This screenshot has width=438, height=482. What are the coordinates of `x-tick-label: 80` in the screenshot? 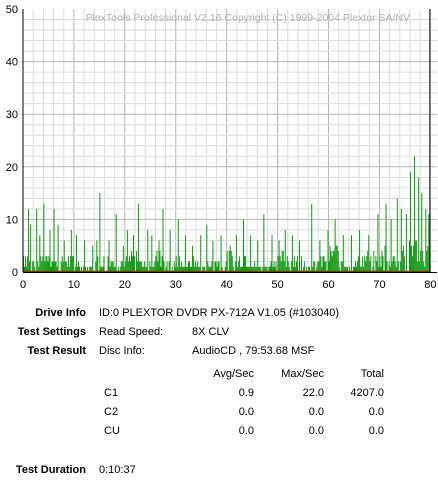 It's located at (430, 285).